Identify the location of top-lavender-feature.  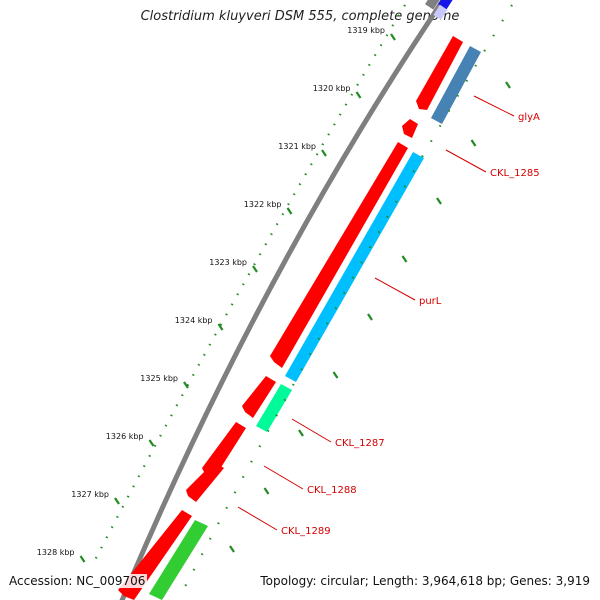
(440, 12).